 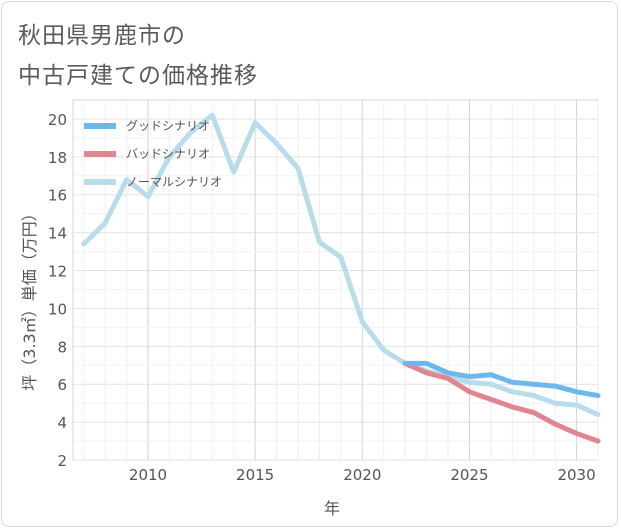 I want to click on y-tick-labels: 2 4 6 8 10 12 14 16 18 20, so click(x=57, y=290).